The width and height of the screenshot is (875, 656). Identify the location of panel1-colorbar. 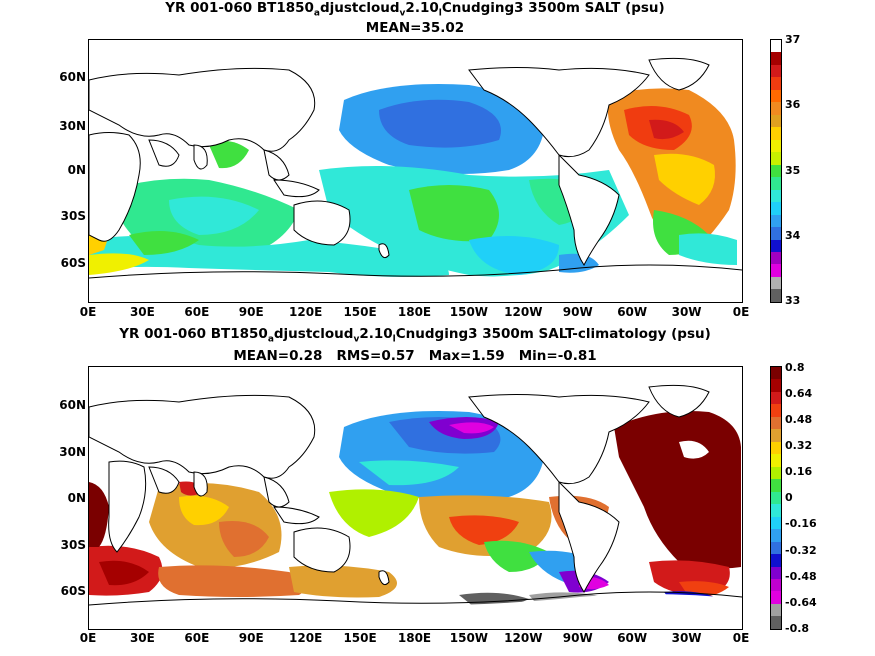
(776, 171).